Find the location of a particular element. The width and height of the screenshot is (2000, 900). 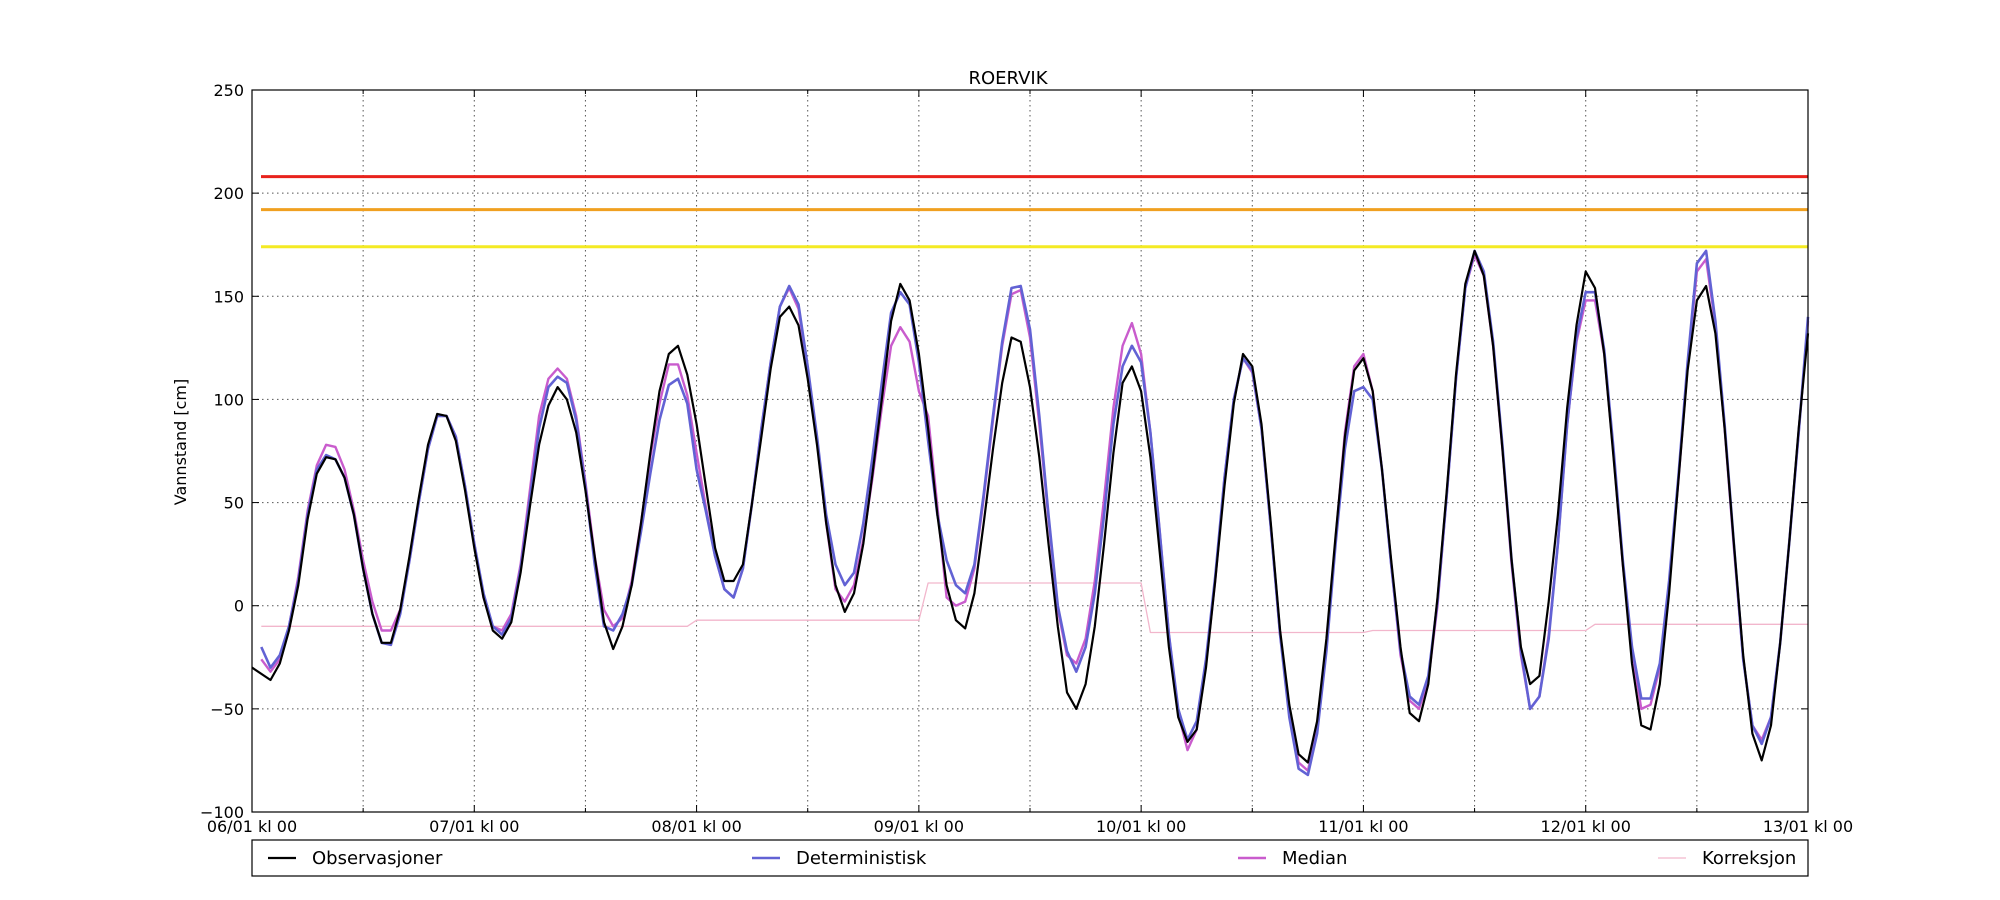

legend-label-deterministisk: Deterministisk is located at coordinates (861, 858).